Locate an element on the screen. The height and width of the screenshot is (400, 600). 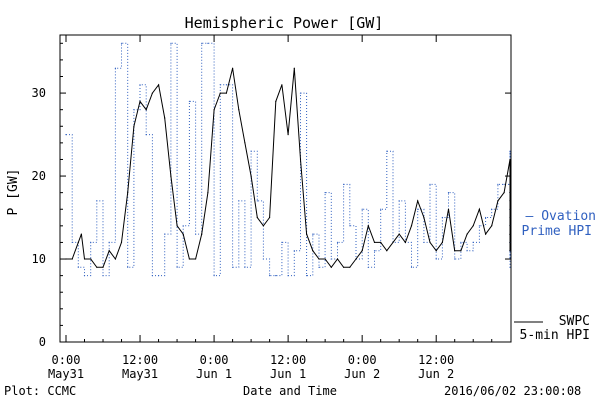
legend-swpc: SWPC 5-min HPI is located at coordinates (552, 328).